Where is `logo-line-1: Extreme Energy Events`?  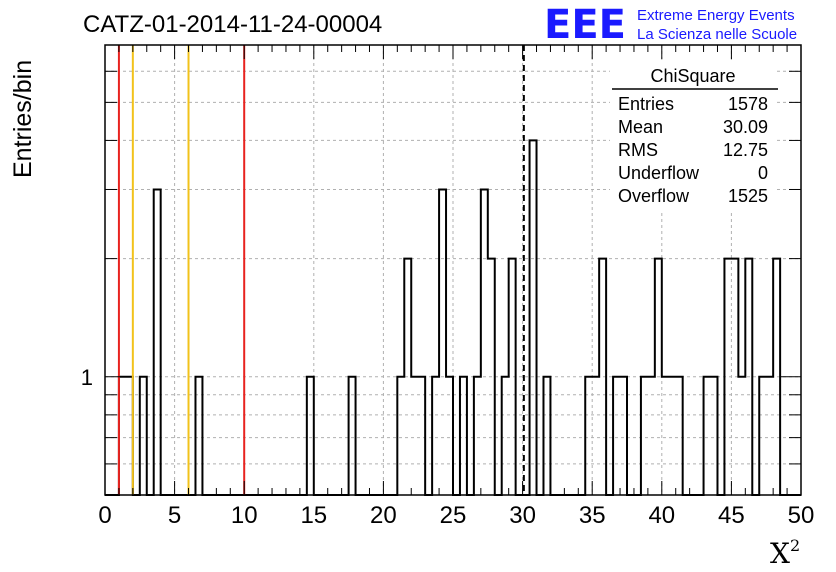 logo-line-1: Extreme Energy Events is located at coordinates (716, 15).